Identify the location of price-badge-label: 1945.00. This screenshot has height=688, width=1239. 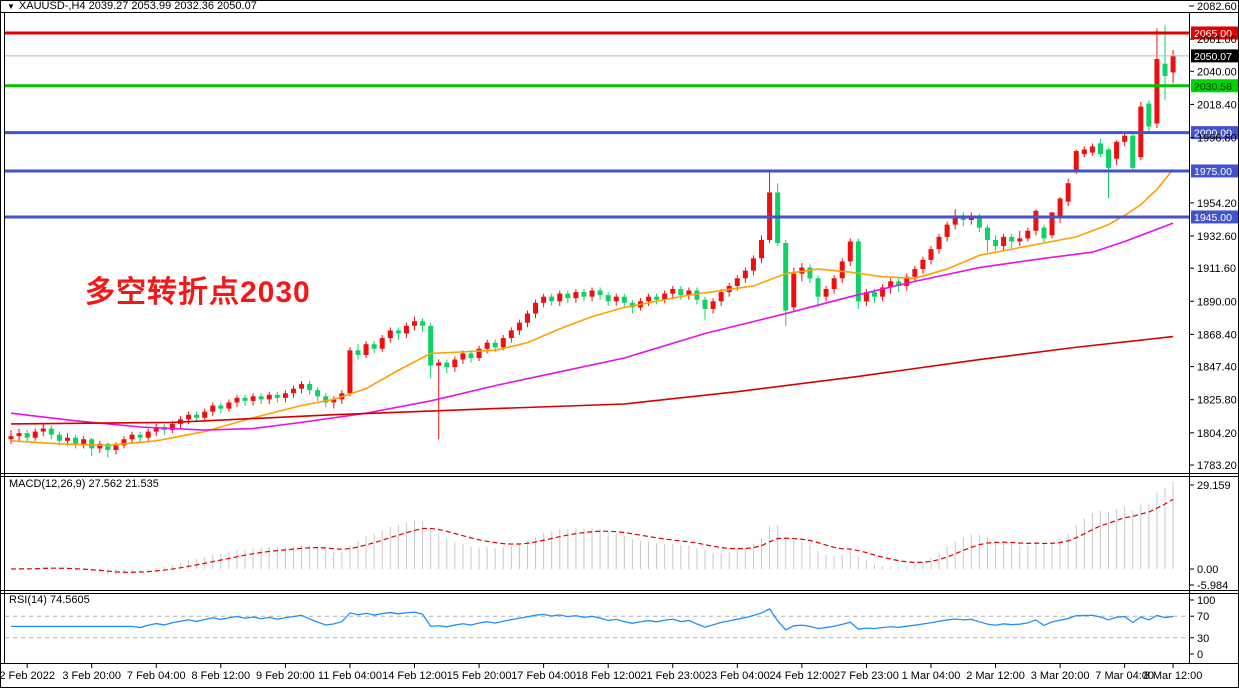
(1213, 218).